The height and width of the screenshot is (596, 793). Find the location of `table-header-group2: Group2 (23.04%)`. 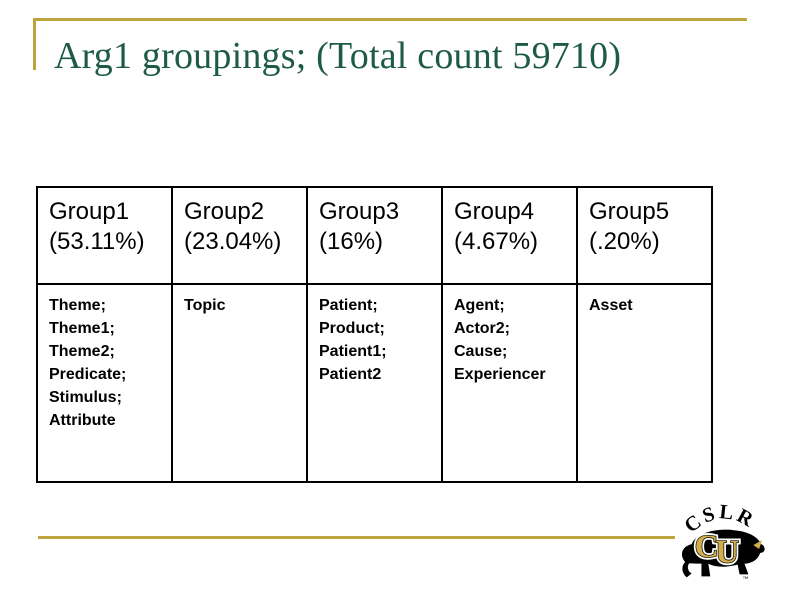

table-header-group2: Group2 (23.04%) is located at coordinates (239, 235).